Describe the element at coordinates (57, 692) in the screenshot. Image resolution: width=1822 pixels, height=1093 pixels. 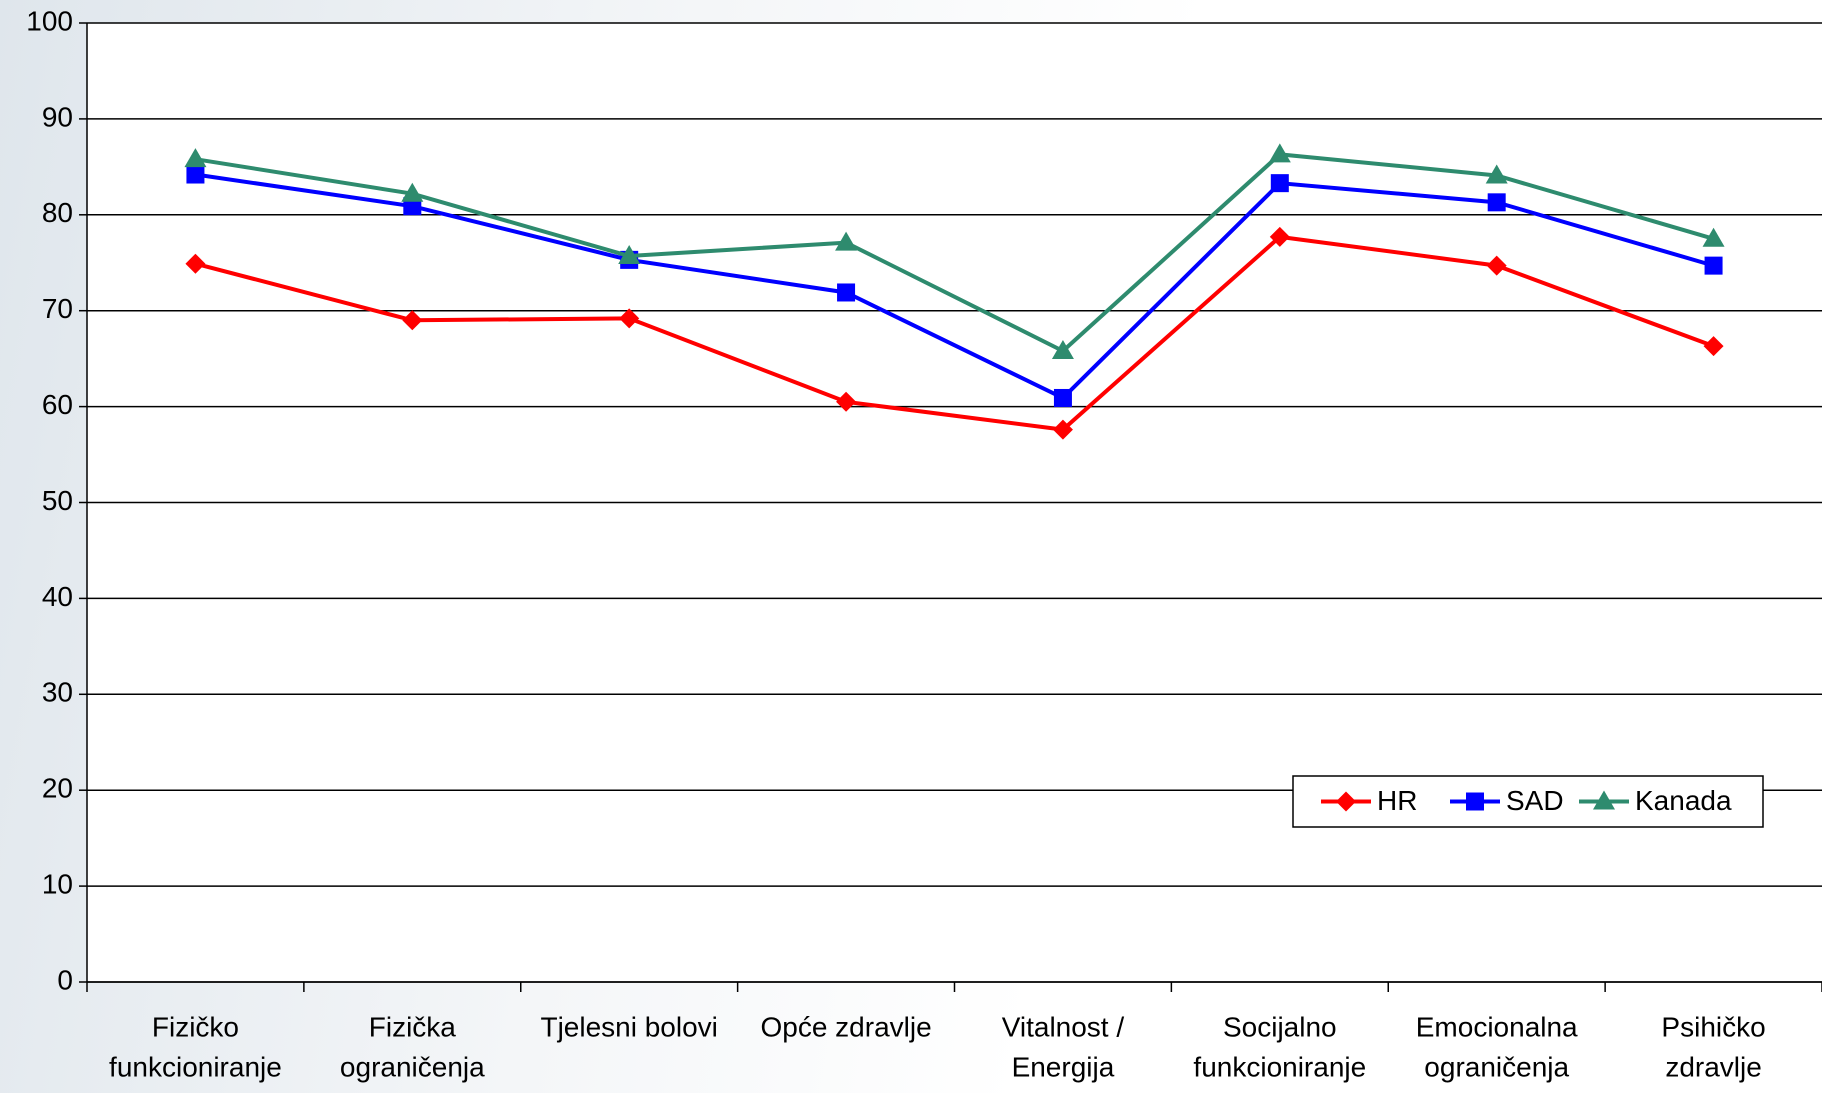
I see `y-tick-label: 30` at that location.